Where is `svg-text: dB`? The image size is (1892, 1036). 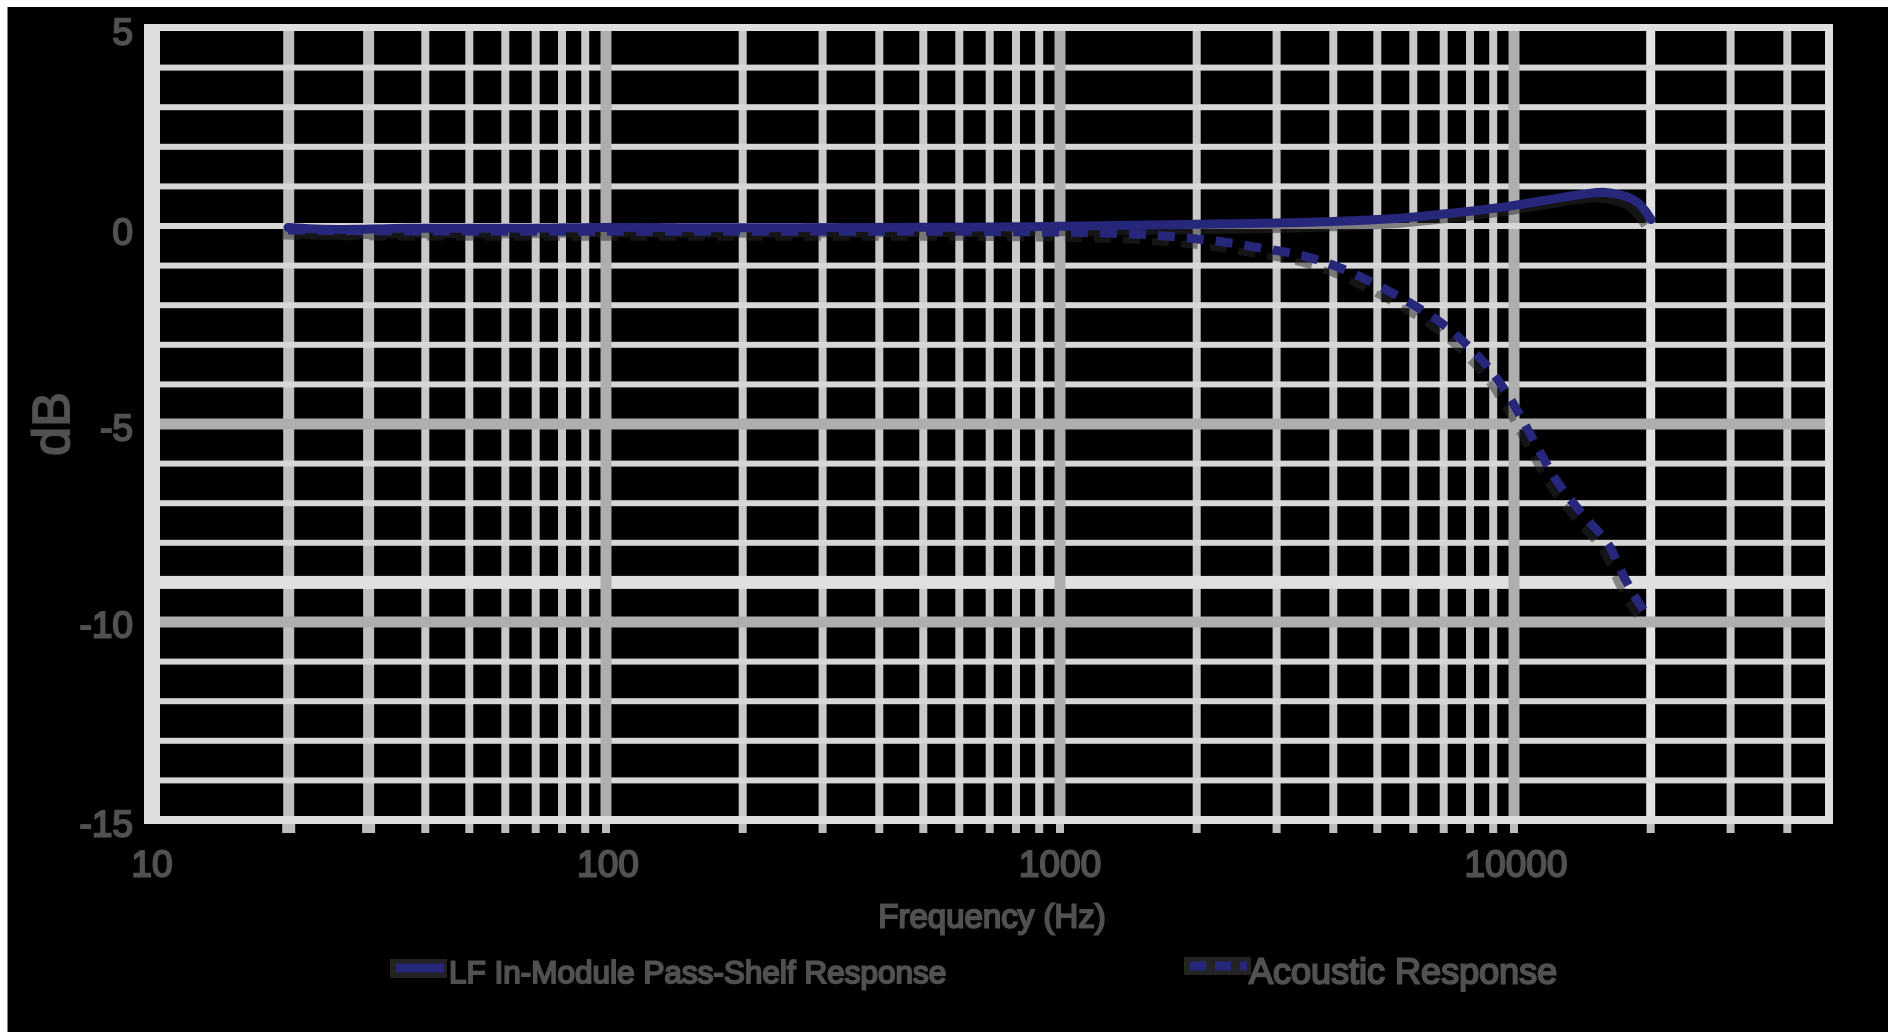 svg-text: dB is located at coordinates (52, 424).